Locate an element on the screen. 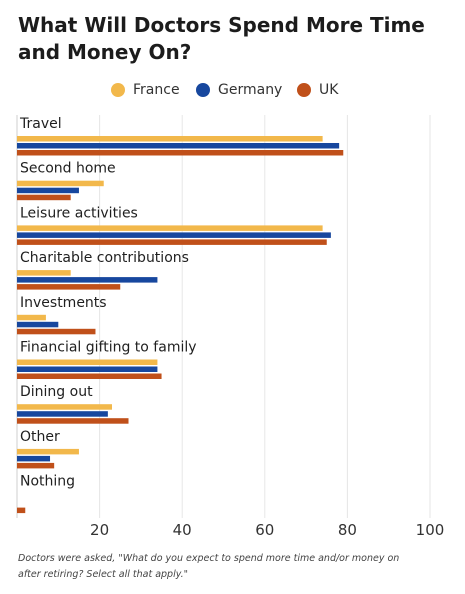 This screenshot has height=594, width=465. category-label: Investments is located at coordinates (63, 303).